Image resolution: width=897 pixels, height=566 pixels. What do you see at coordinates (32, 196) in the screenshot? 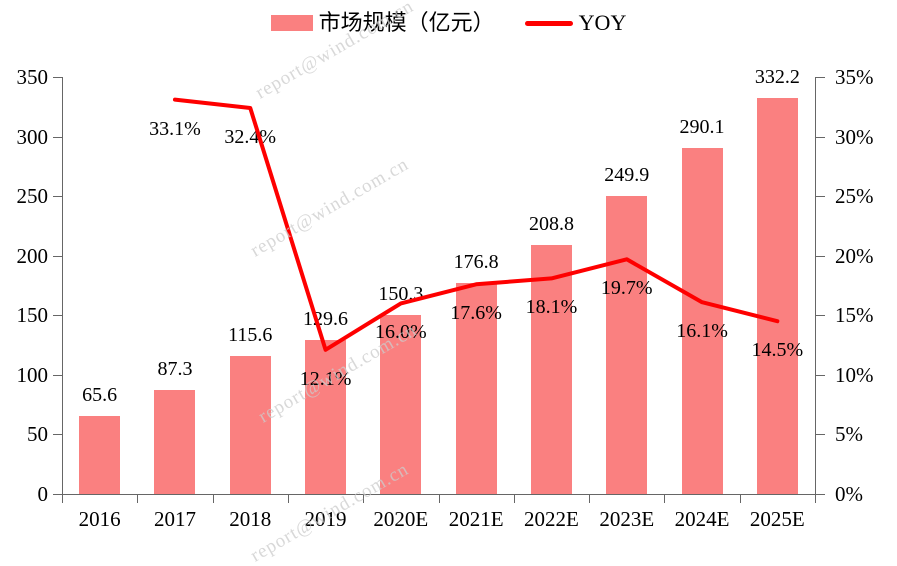
I see `left-axis-tick-label: 250` at bounding box center [32, 196].